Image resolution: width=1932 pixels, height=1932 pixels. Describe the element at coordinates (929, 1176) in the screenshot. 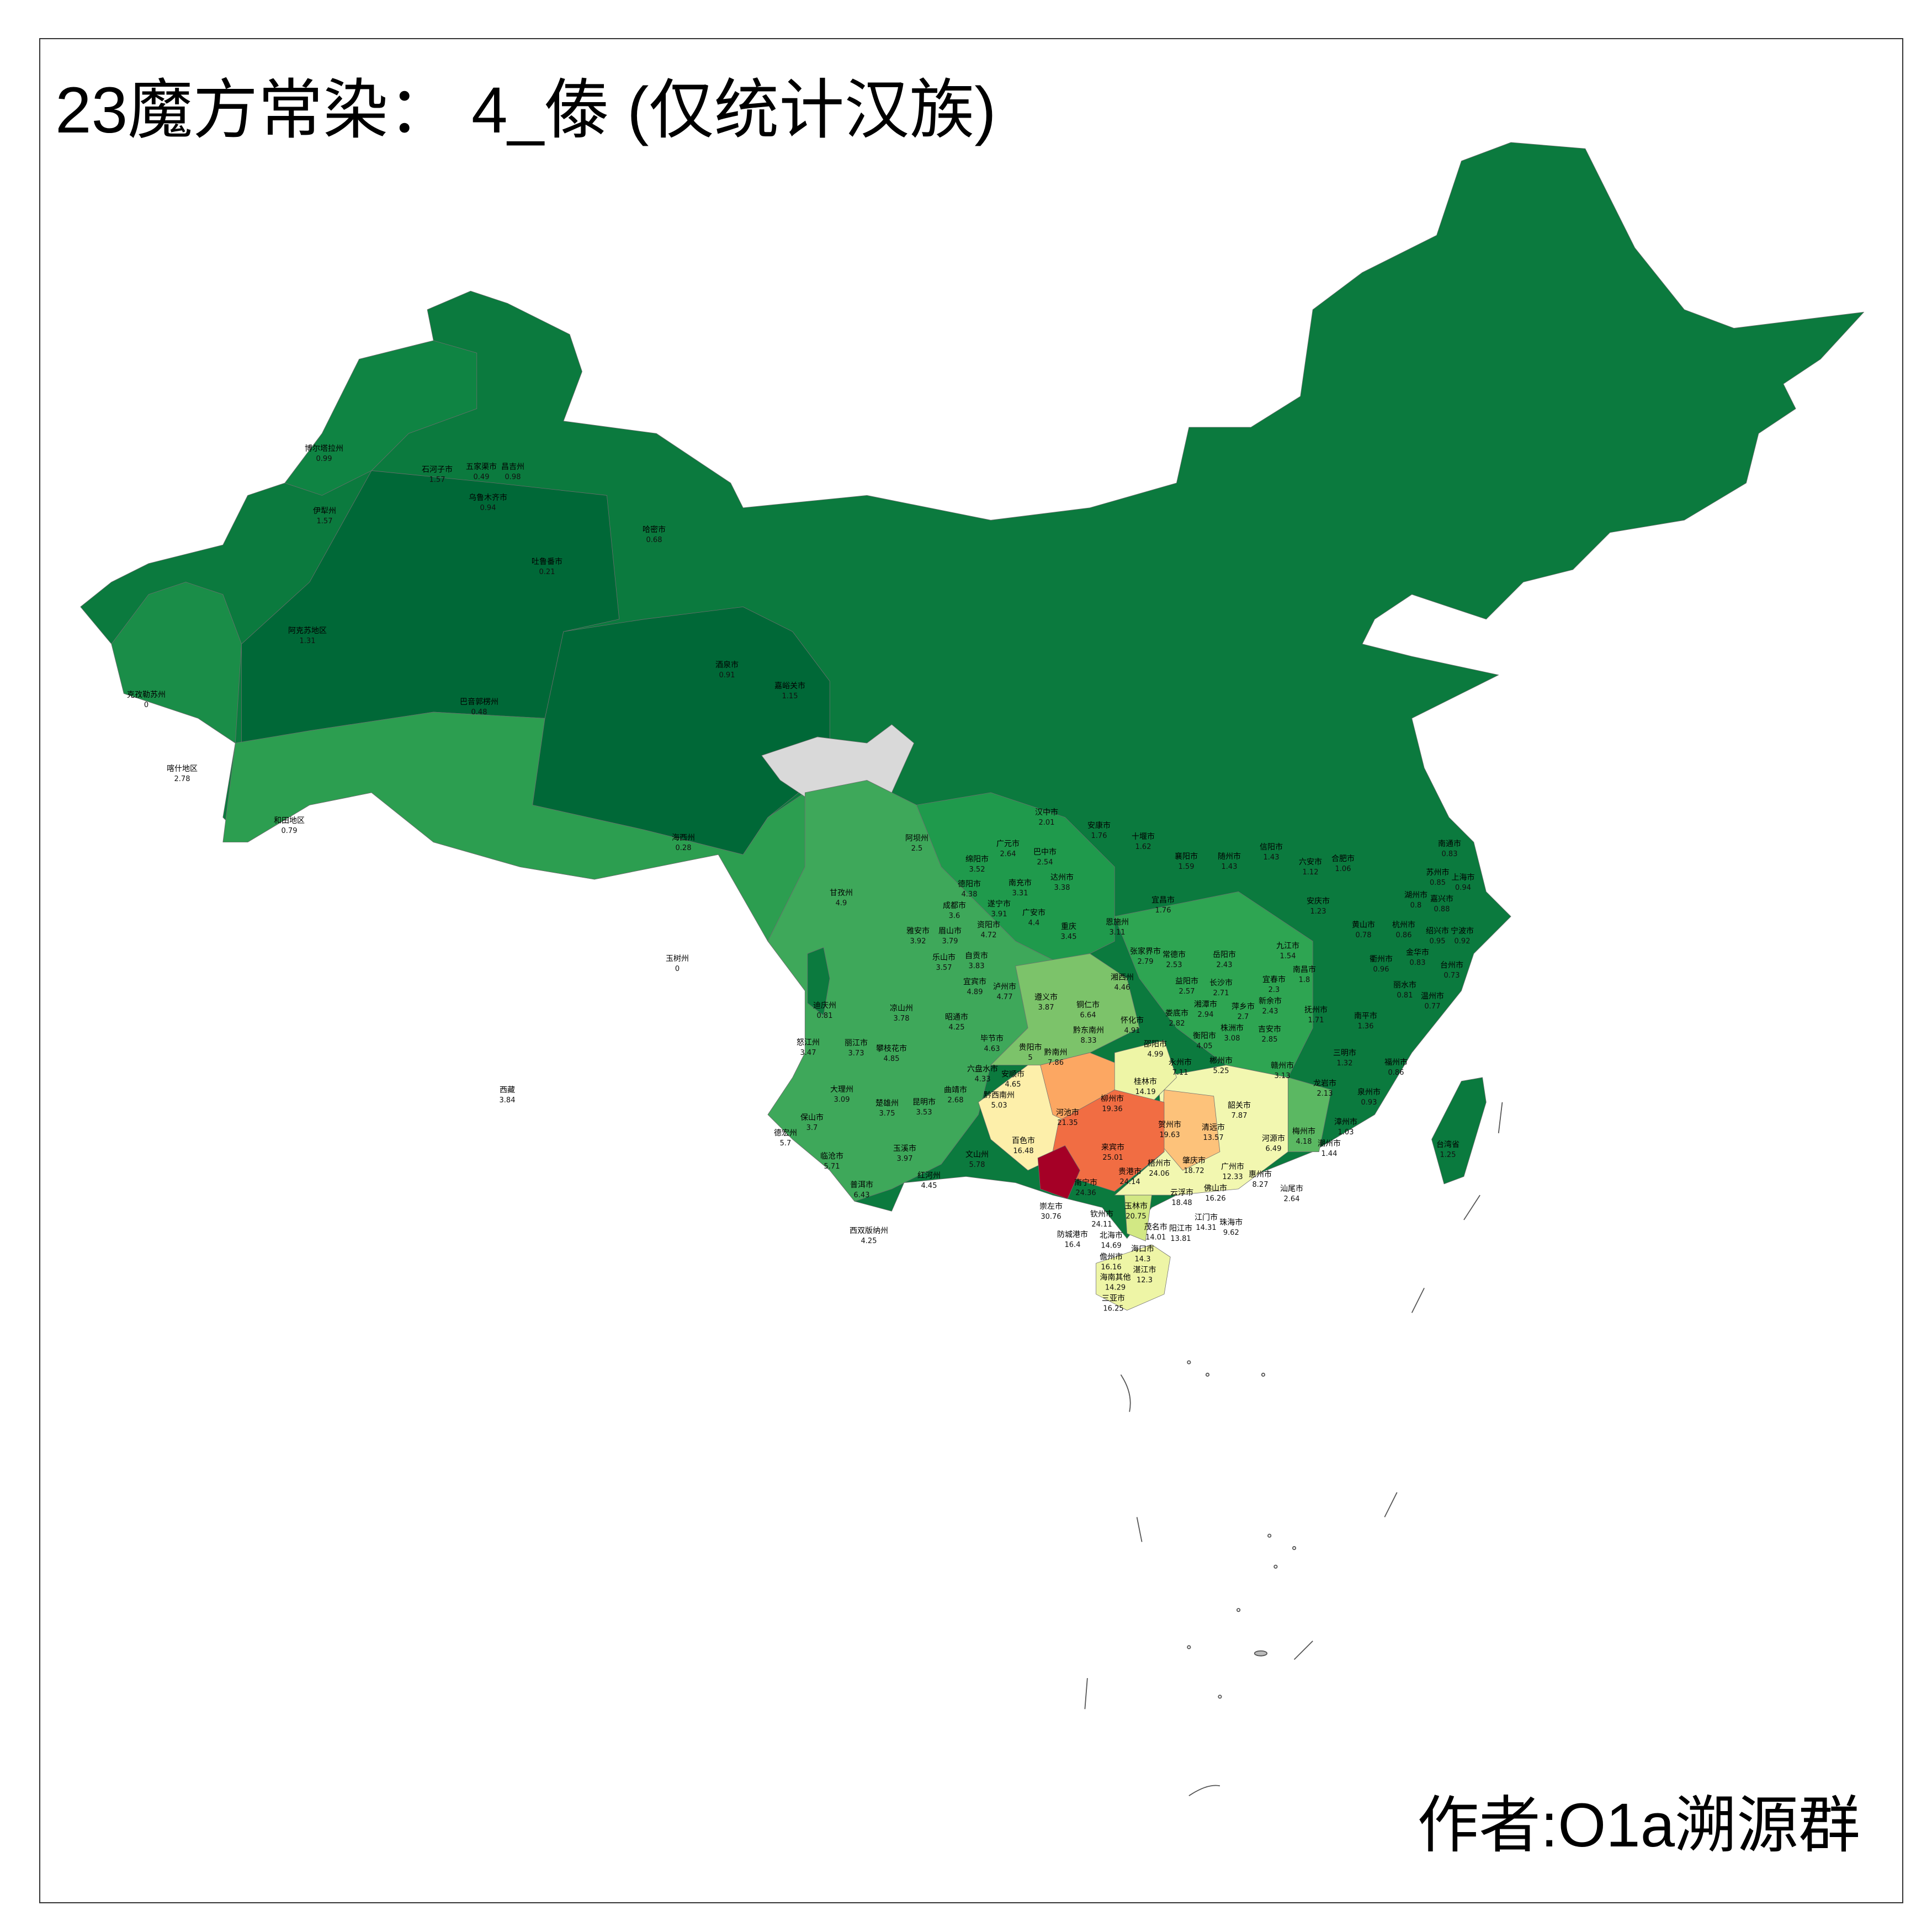

I see `region-name: 红河州` at that location.